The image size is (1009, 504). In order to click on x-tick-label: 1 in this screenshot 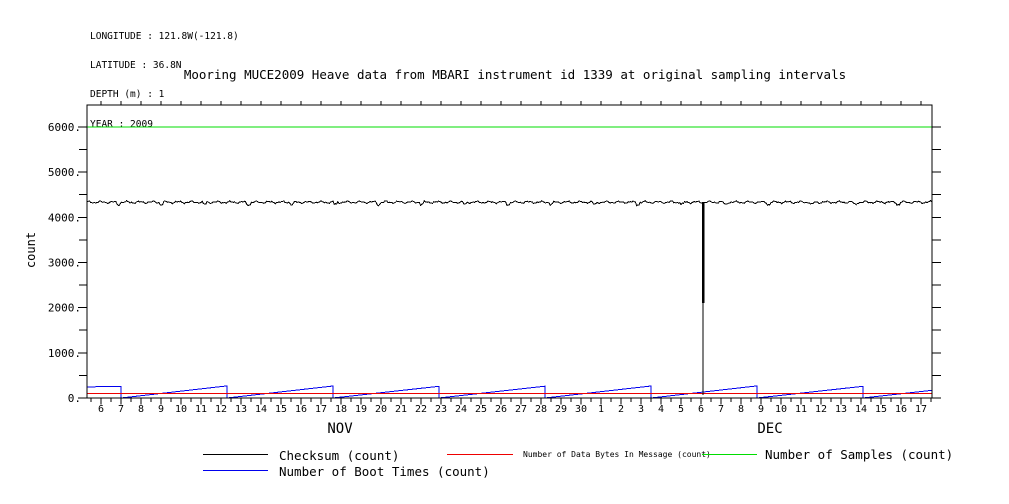, I will do `click(601, 409)`.